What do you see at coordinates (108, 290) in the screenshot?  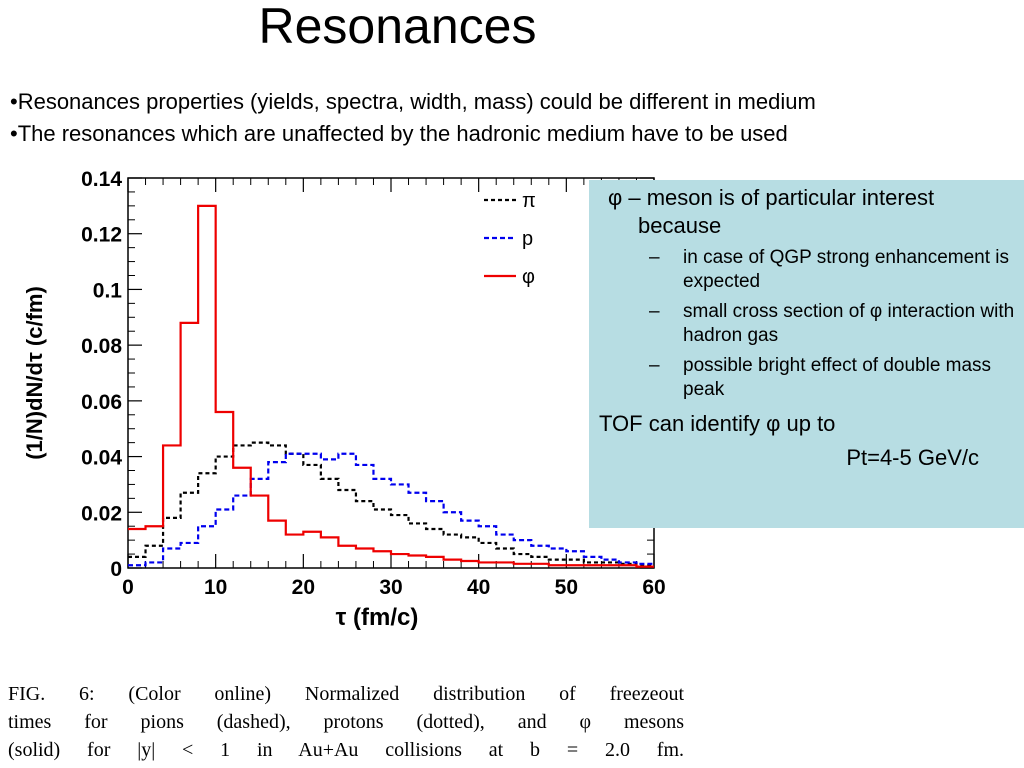 I see `y-tick-label: 0.1` at bounding box center [108, 290].